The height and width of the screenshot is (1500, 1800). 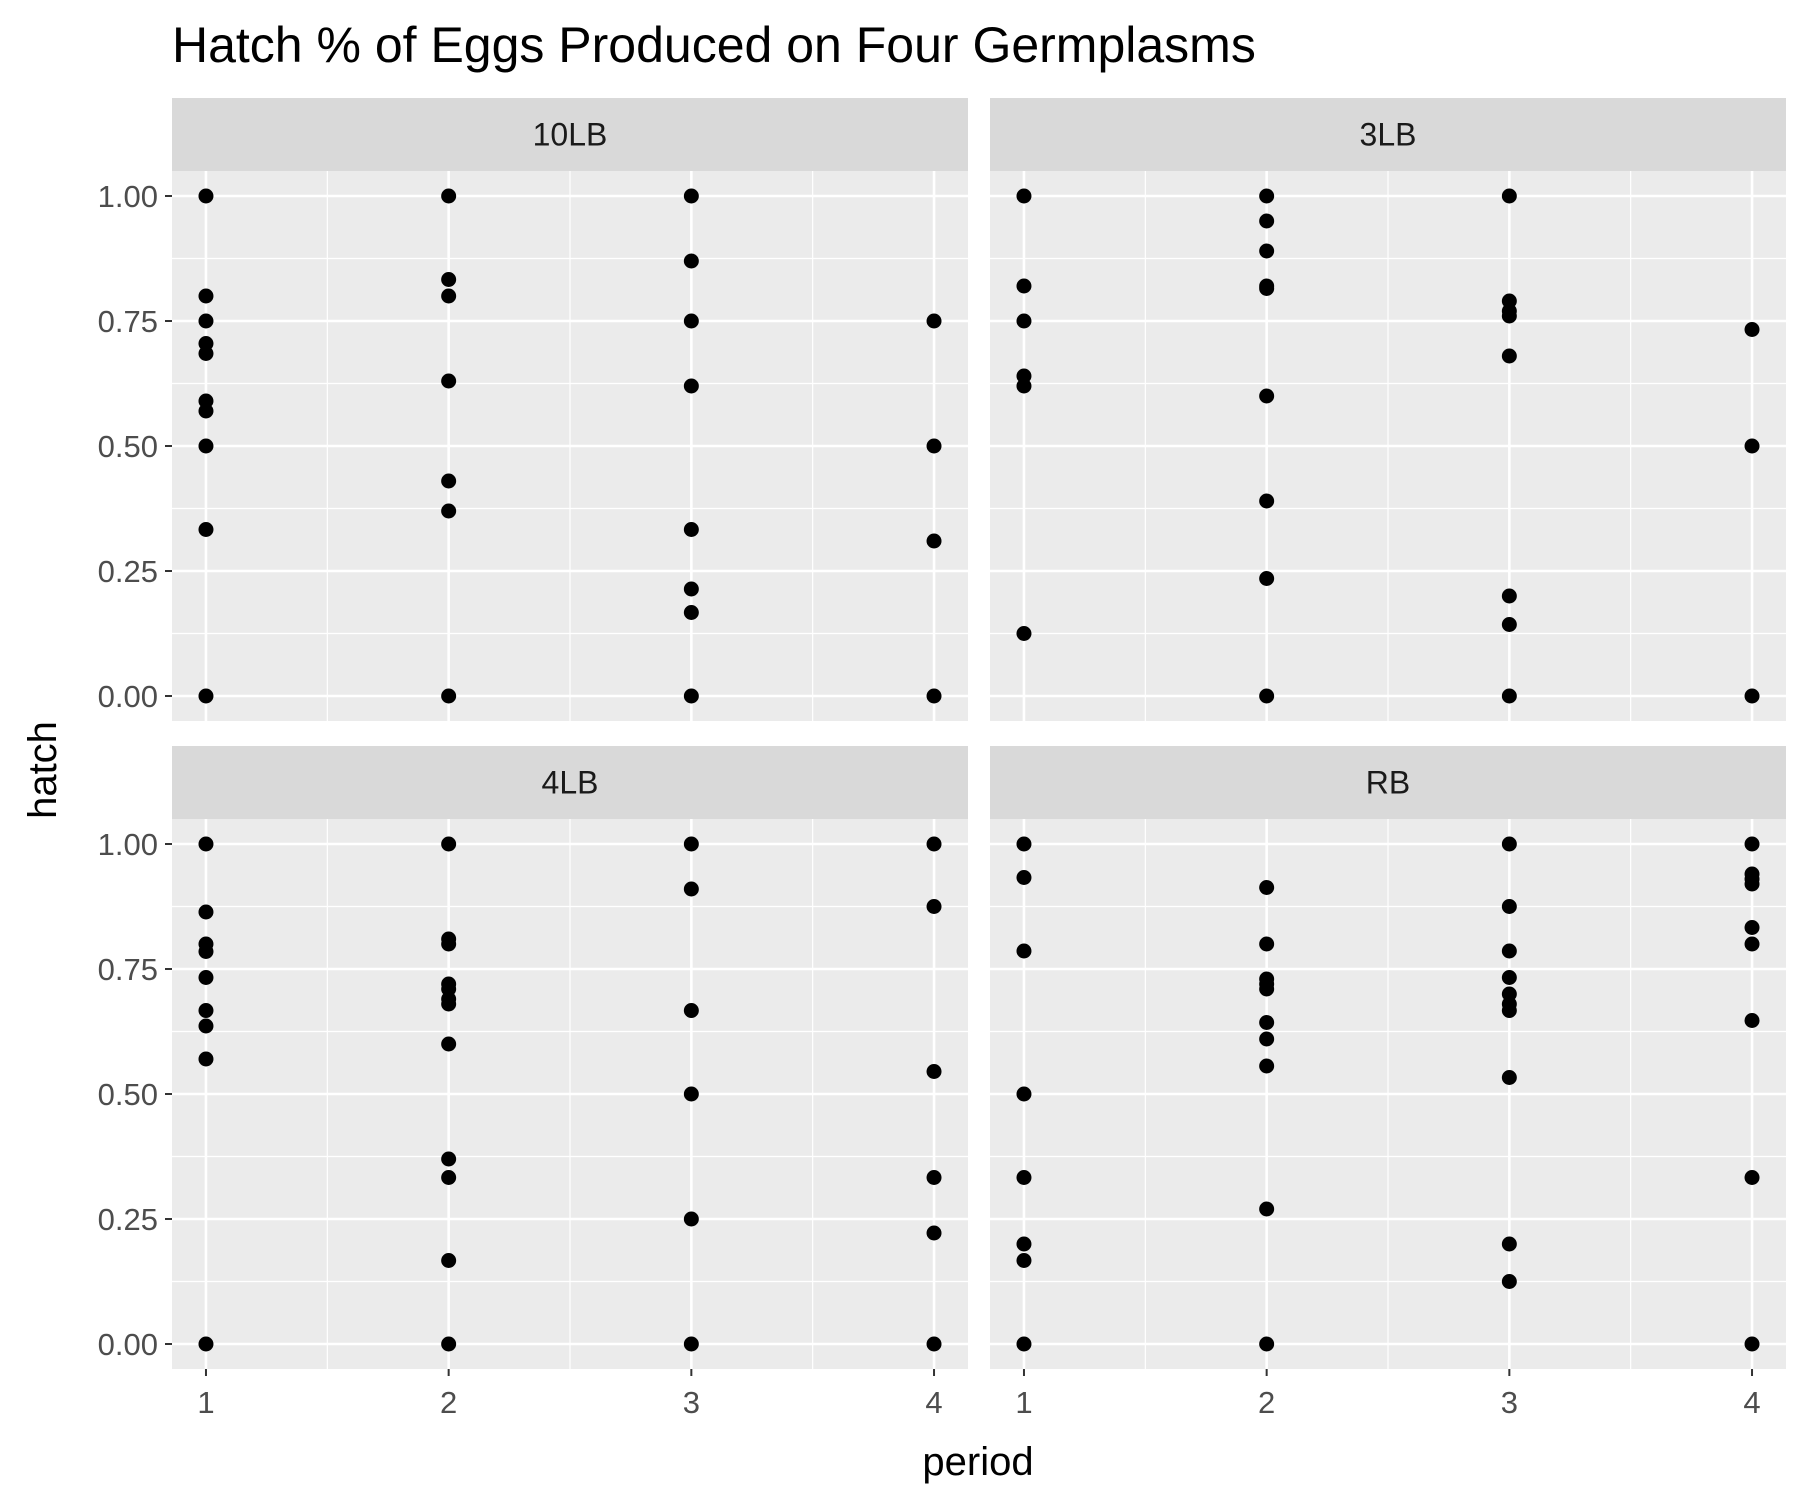 What do you see at coordinates (43, 770) in the screenshot?
I see `y-axis-title: hatch` at bounding box center [43, 770].